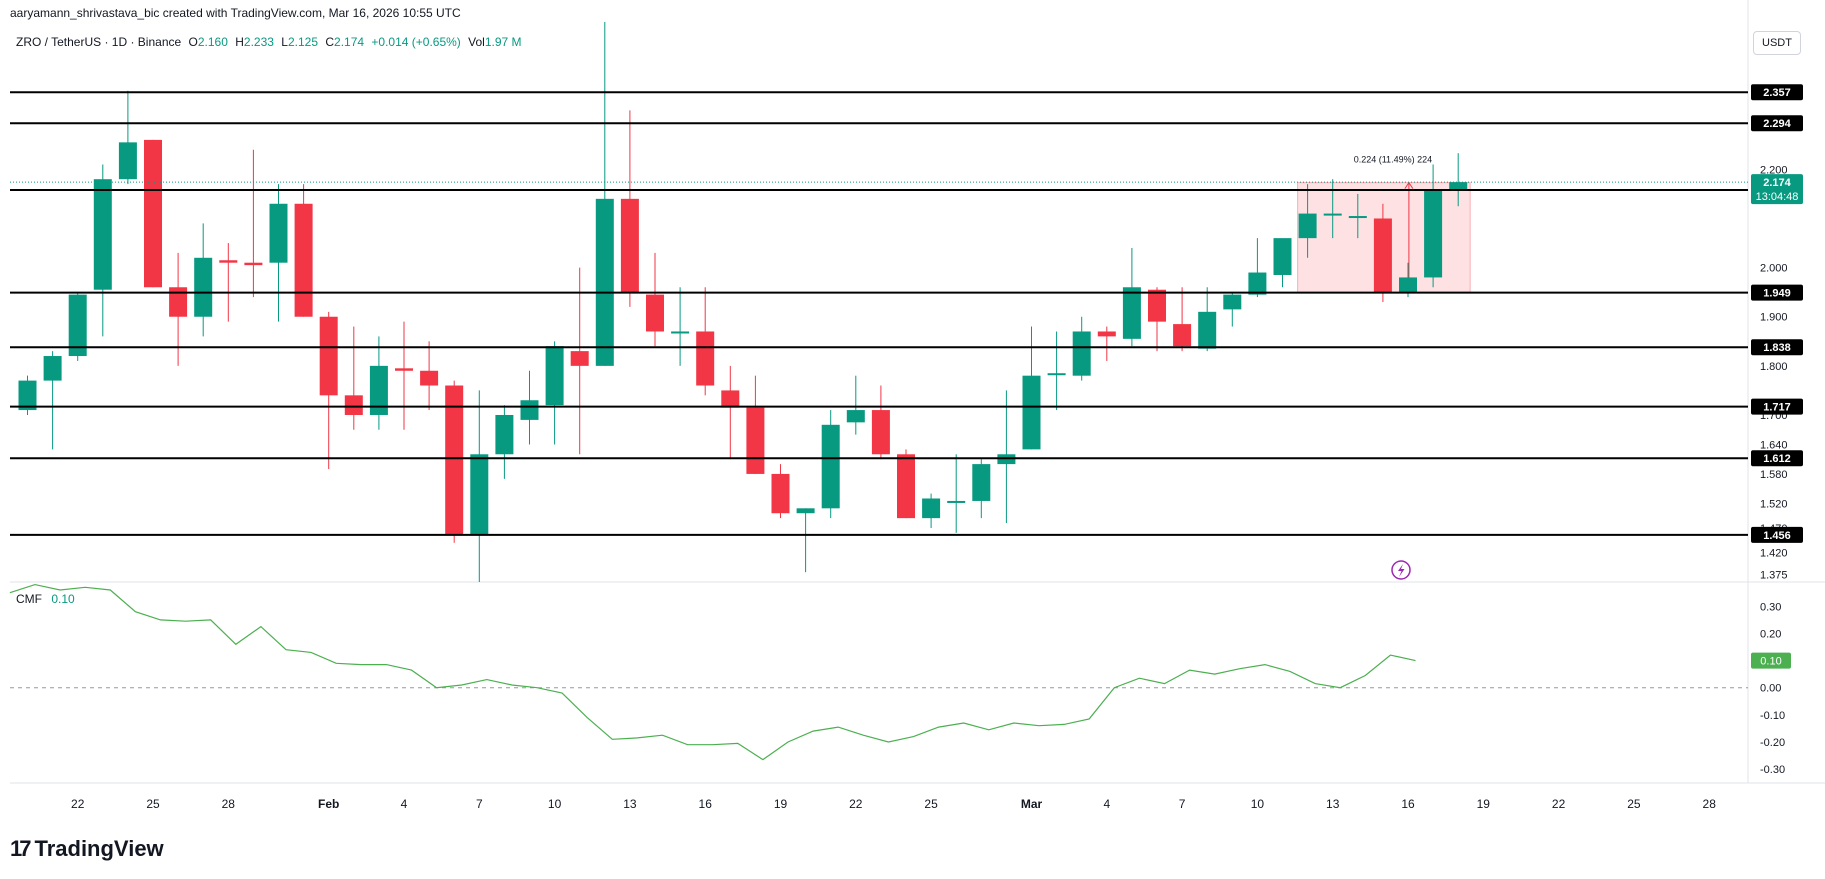  Describe the element at coordinates (1401, 570) in the screenshot. I see `lightning-icon-bolt` at that location.